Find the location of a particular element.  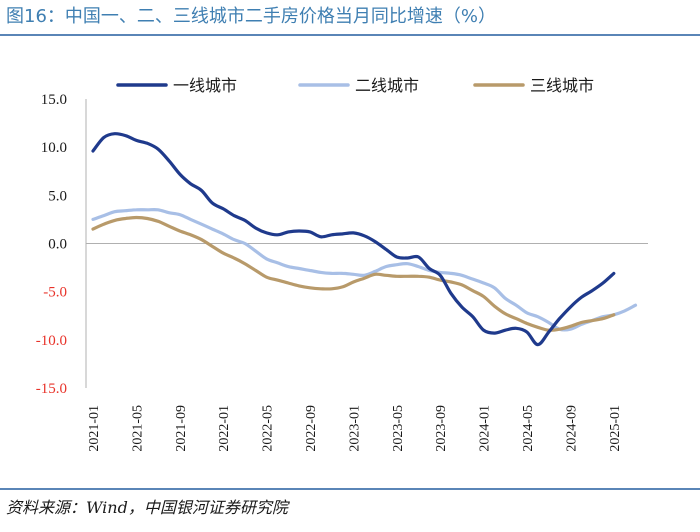

x-tick-label: 2023-05 is located at coordinates (398, 428).